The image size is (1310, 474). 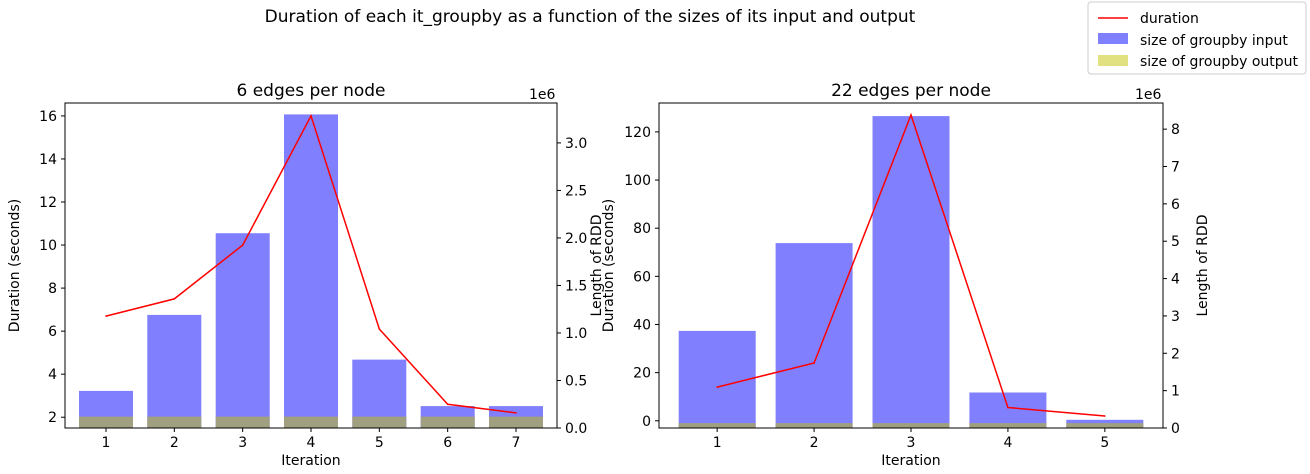 I want to click on x-tick-label-7: 7, so click(x=516, y=443).